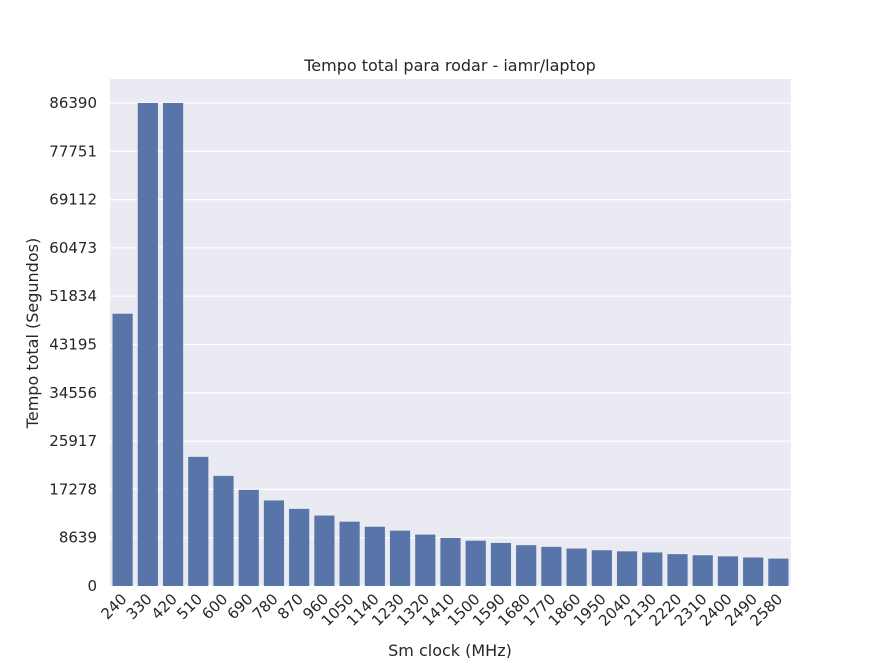 Image resolution: width=880 pixels, height=658 pixels. I want to click on y-tick-label: 17278, so click(73, 489).